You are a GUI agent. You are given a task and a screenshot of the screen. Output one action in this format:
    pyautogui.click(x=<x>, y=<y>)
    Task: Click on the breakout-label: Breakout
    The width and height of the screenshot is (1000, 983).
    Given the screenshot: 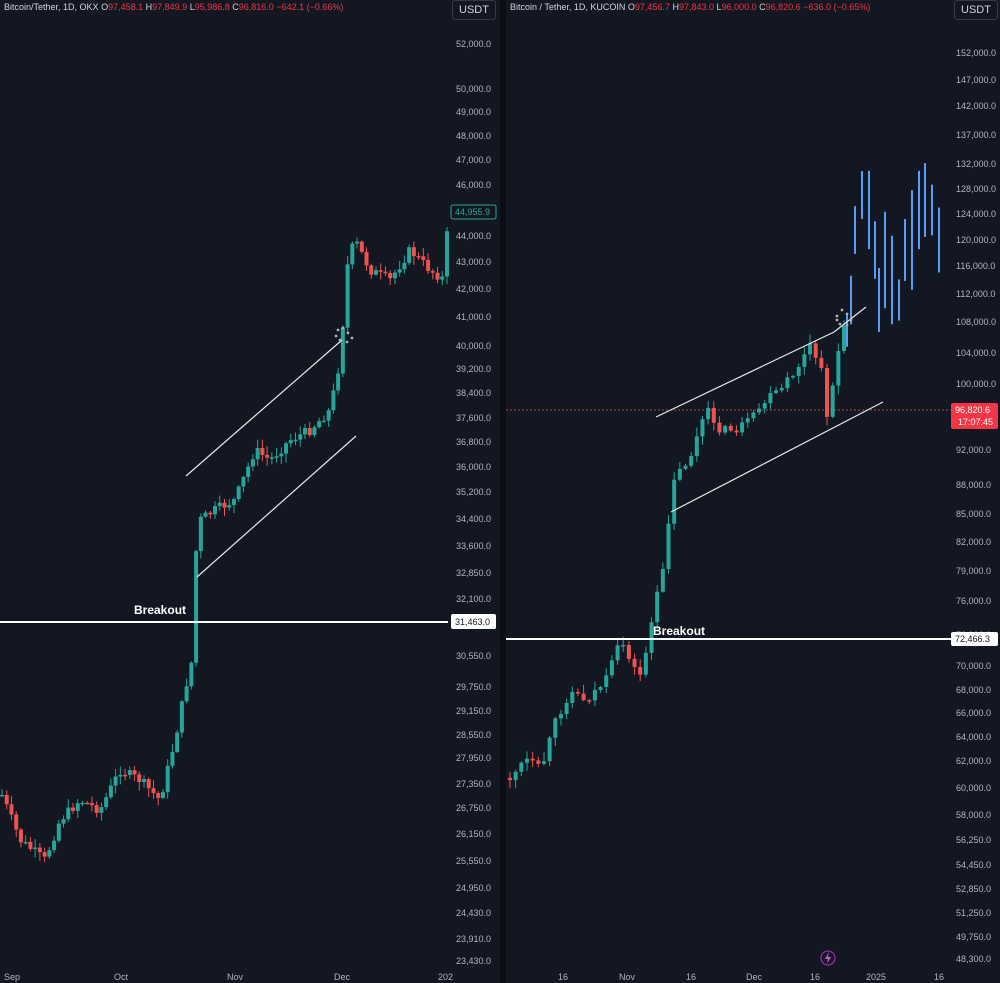 What is the action you would take?
    pyautogui.click(x=679, y=631)
    